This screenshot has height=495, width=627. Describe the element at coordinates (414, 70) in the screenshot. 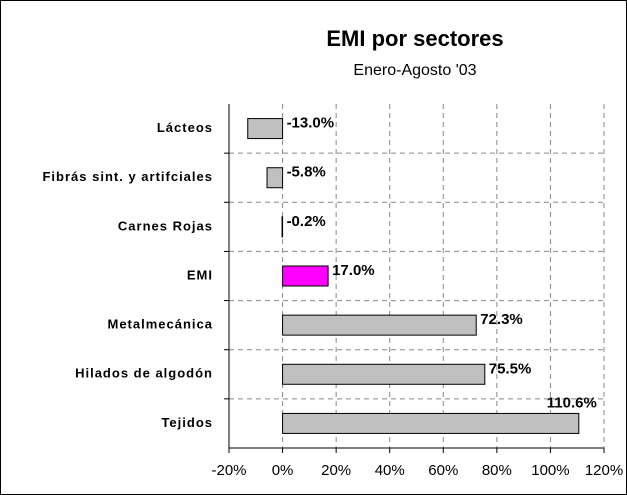

I see `chart-subtitle: Enero-Agosto '03` at that location.